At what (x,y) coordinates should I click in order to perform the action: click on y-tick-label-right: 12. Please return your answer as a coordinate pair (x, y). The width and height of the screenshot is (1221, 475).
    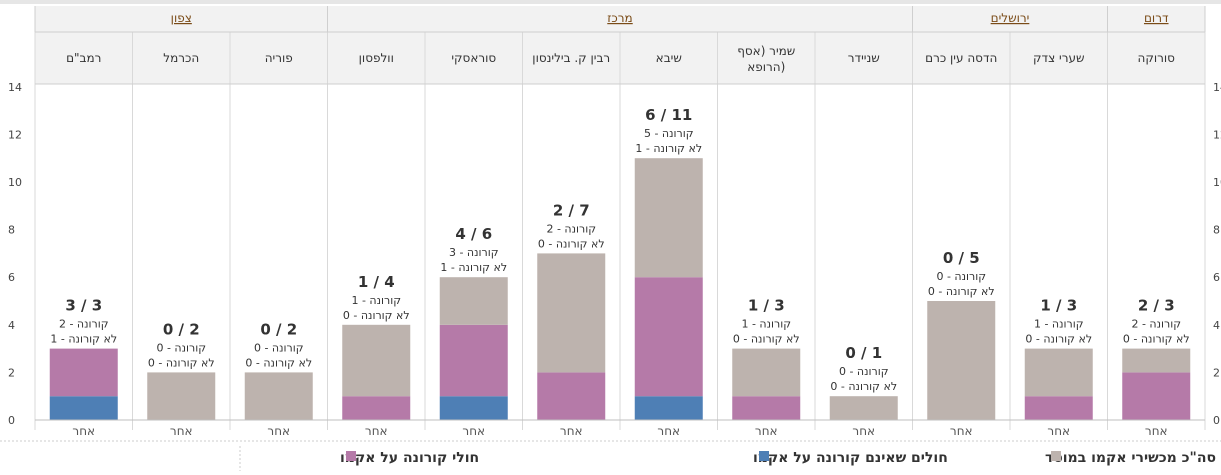
    Looking at the image, I should click on (1217, 134).